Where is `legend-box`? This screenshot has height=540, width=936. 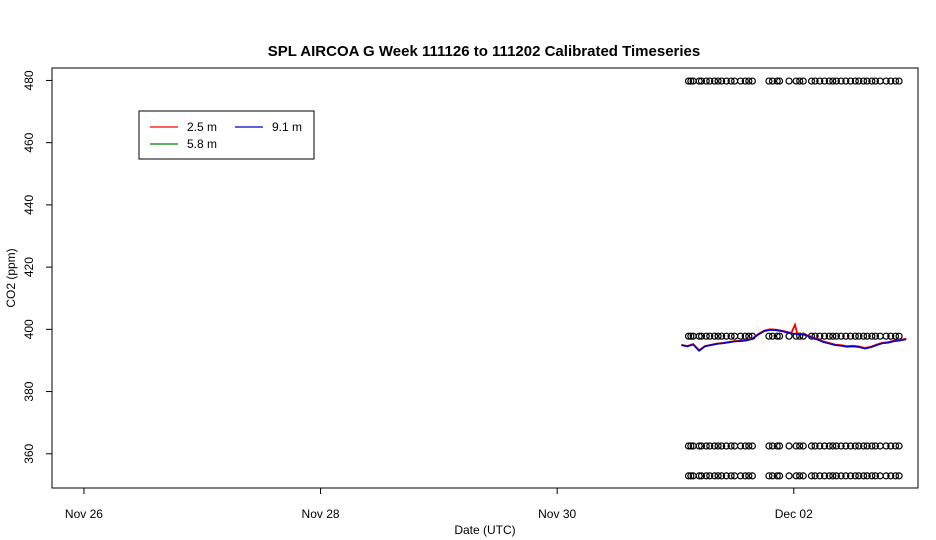 legend-box is located at coordinates (226, 135).